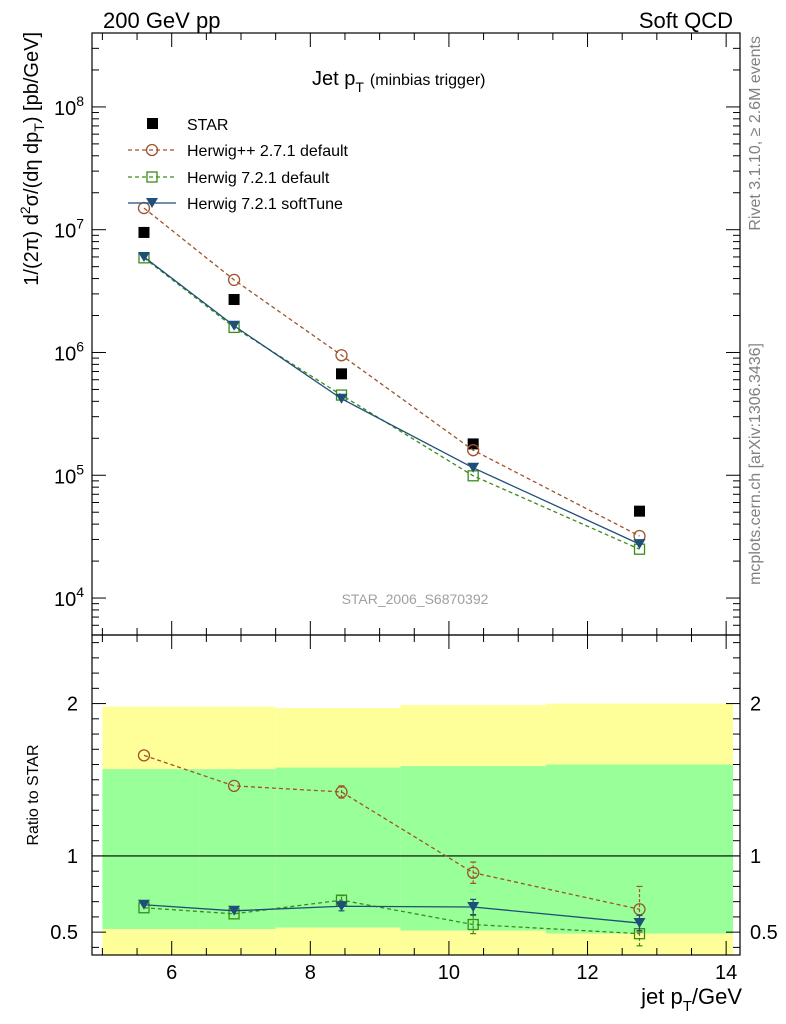 The image size is (786, 1024). What do you see at coordinates (755, 464) in the screenshot?
I see `mcplots-label: mcplots.cern.ch [arXiv:1306.3436]` at bounding box center [755, 464].